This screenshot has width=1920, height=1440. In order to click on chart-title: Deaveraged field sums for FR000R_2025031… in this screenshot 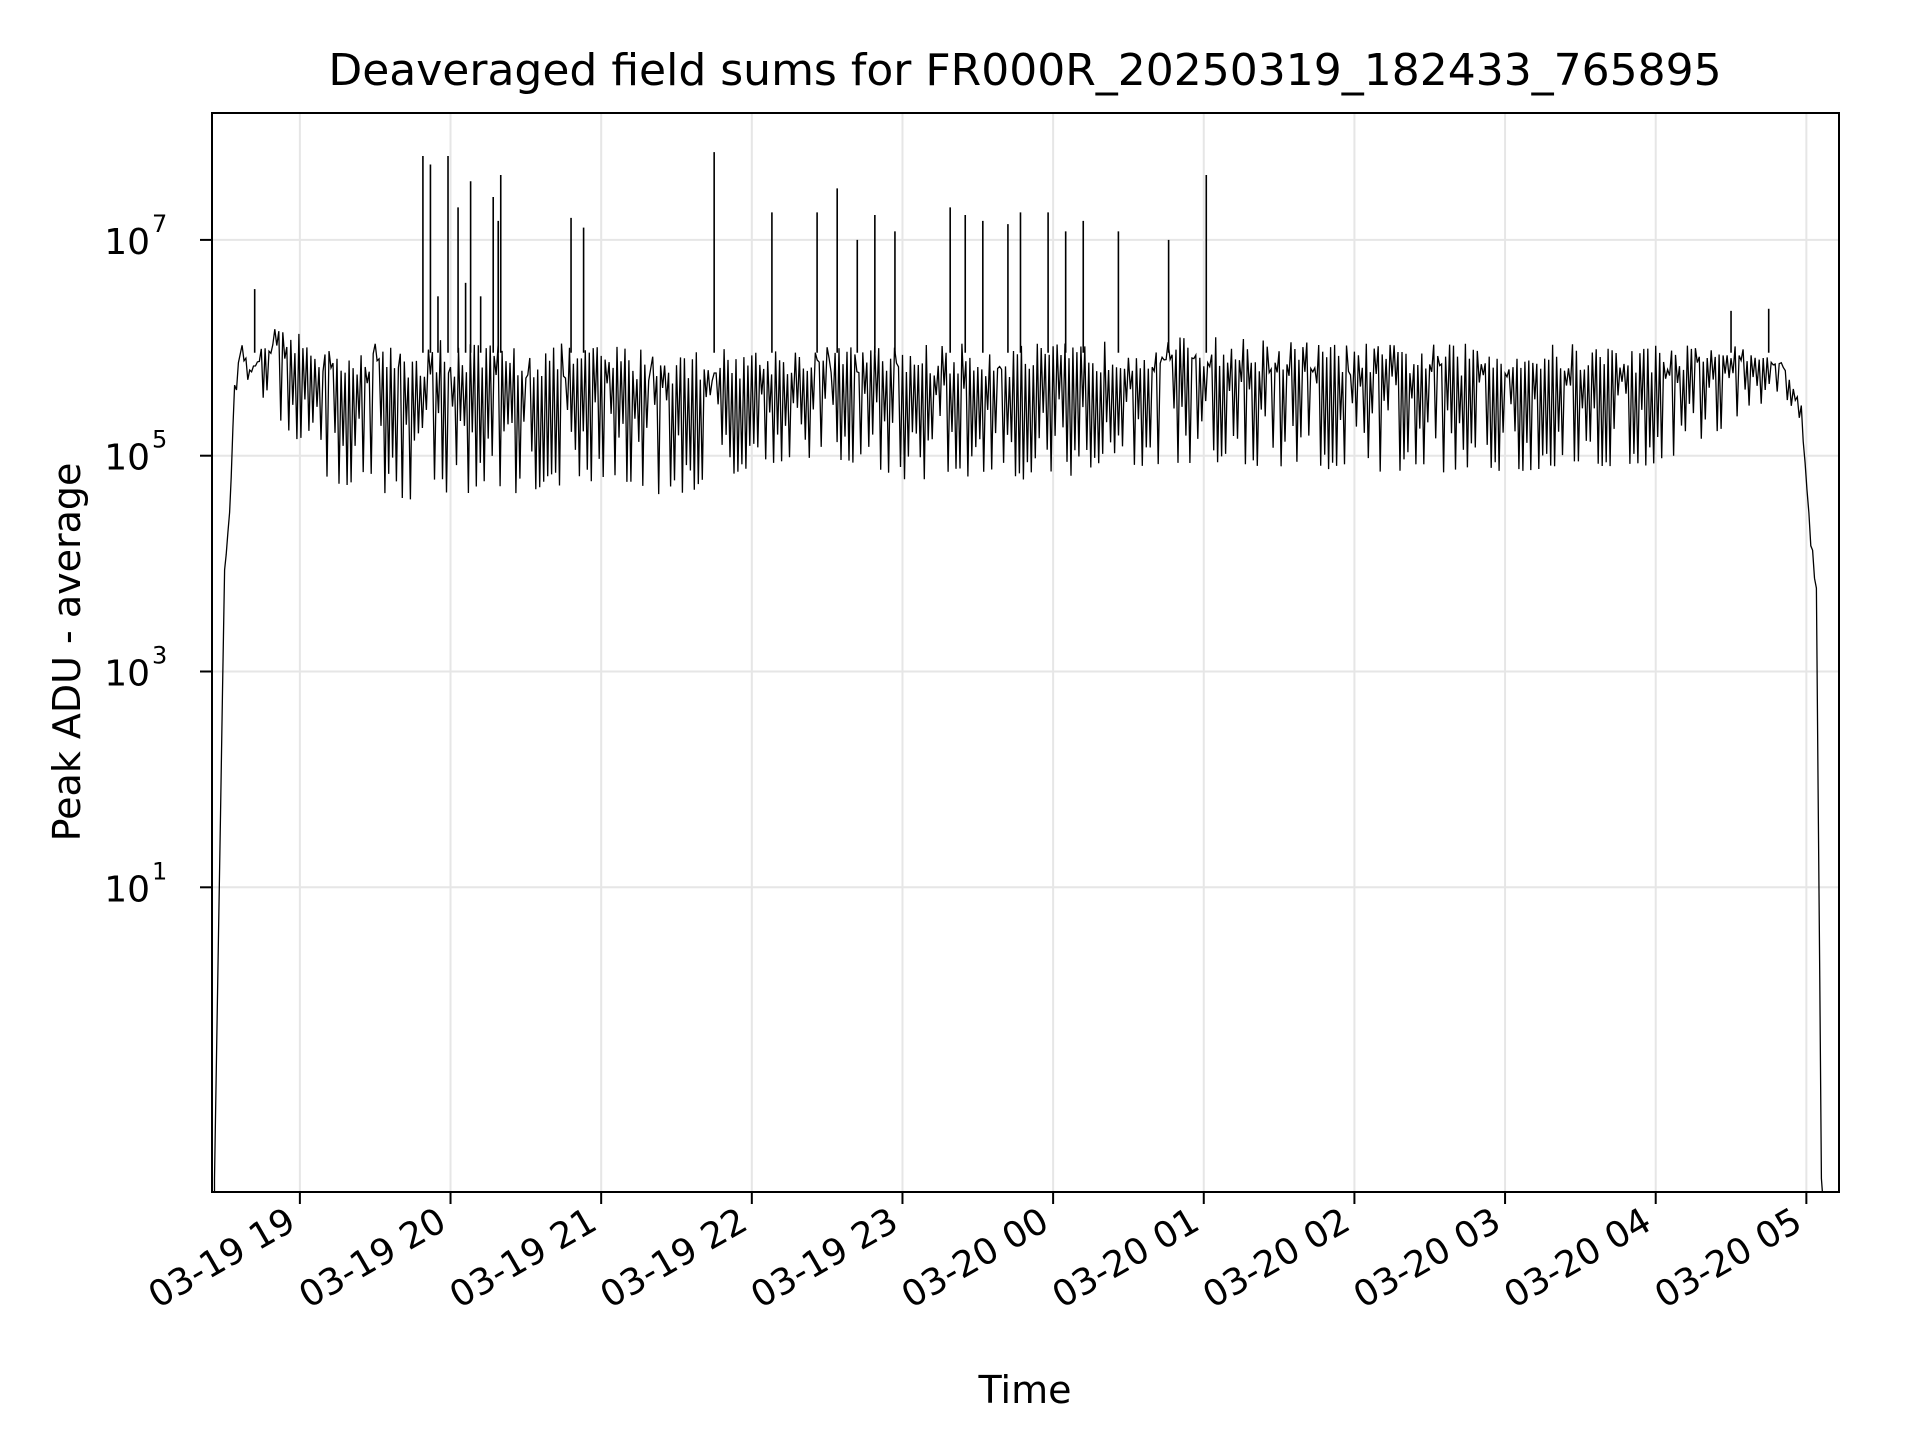, I will do `click(1024, 70)`.